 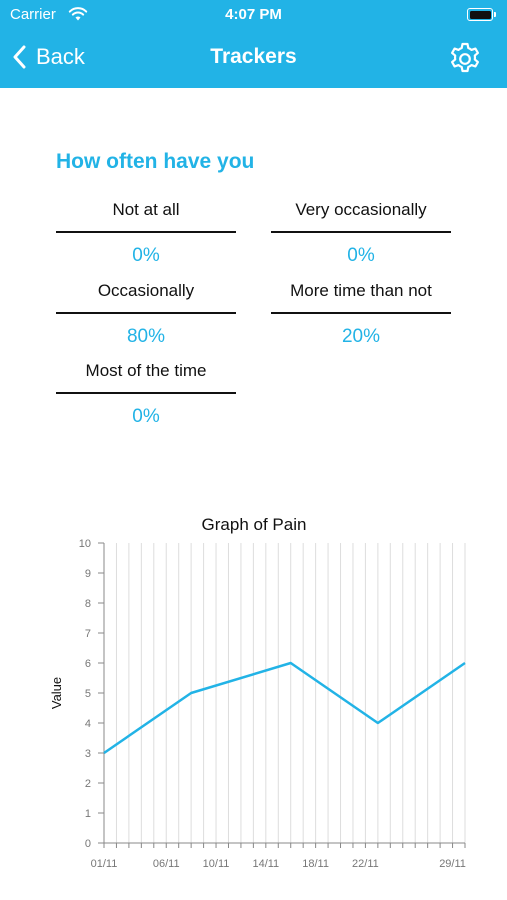 I want to click on clock: 4:07 PM, so click(x=253, y=14).